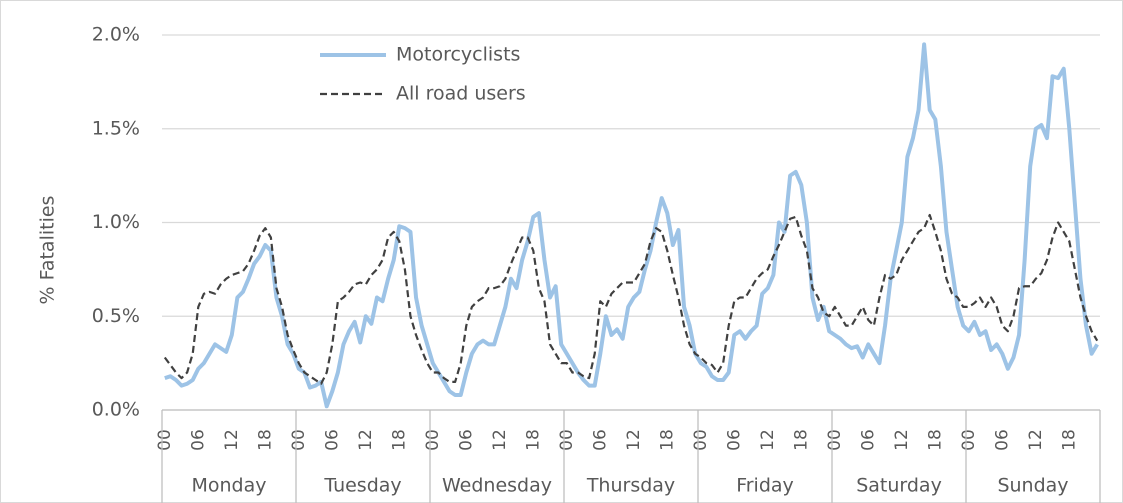 The height and width of the screenshot is (503, 1123). What do you see at coordinates (461, 94) in the screenshot?
I see `legend-label: All road users` at bounding box center [461, 94].